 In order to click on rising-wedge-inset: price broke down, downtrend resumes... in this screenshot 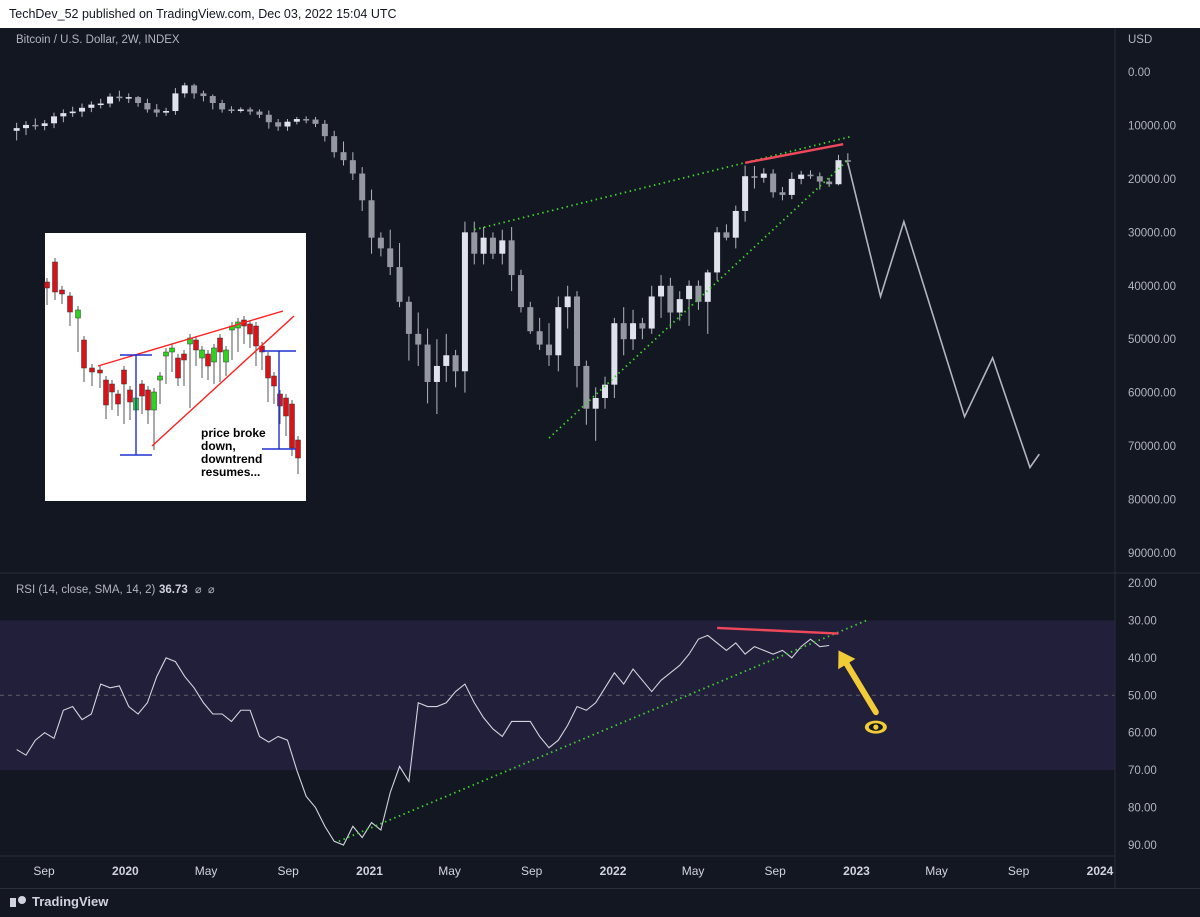, I will do `click(175, 367)`.